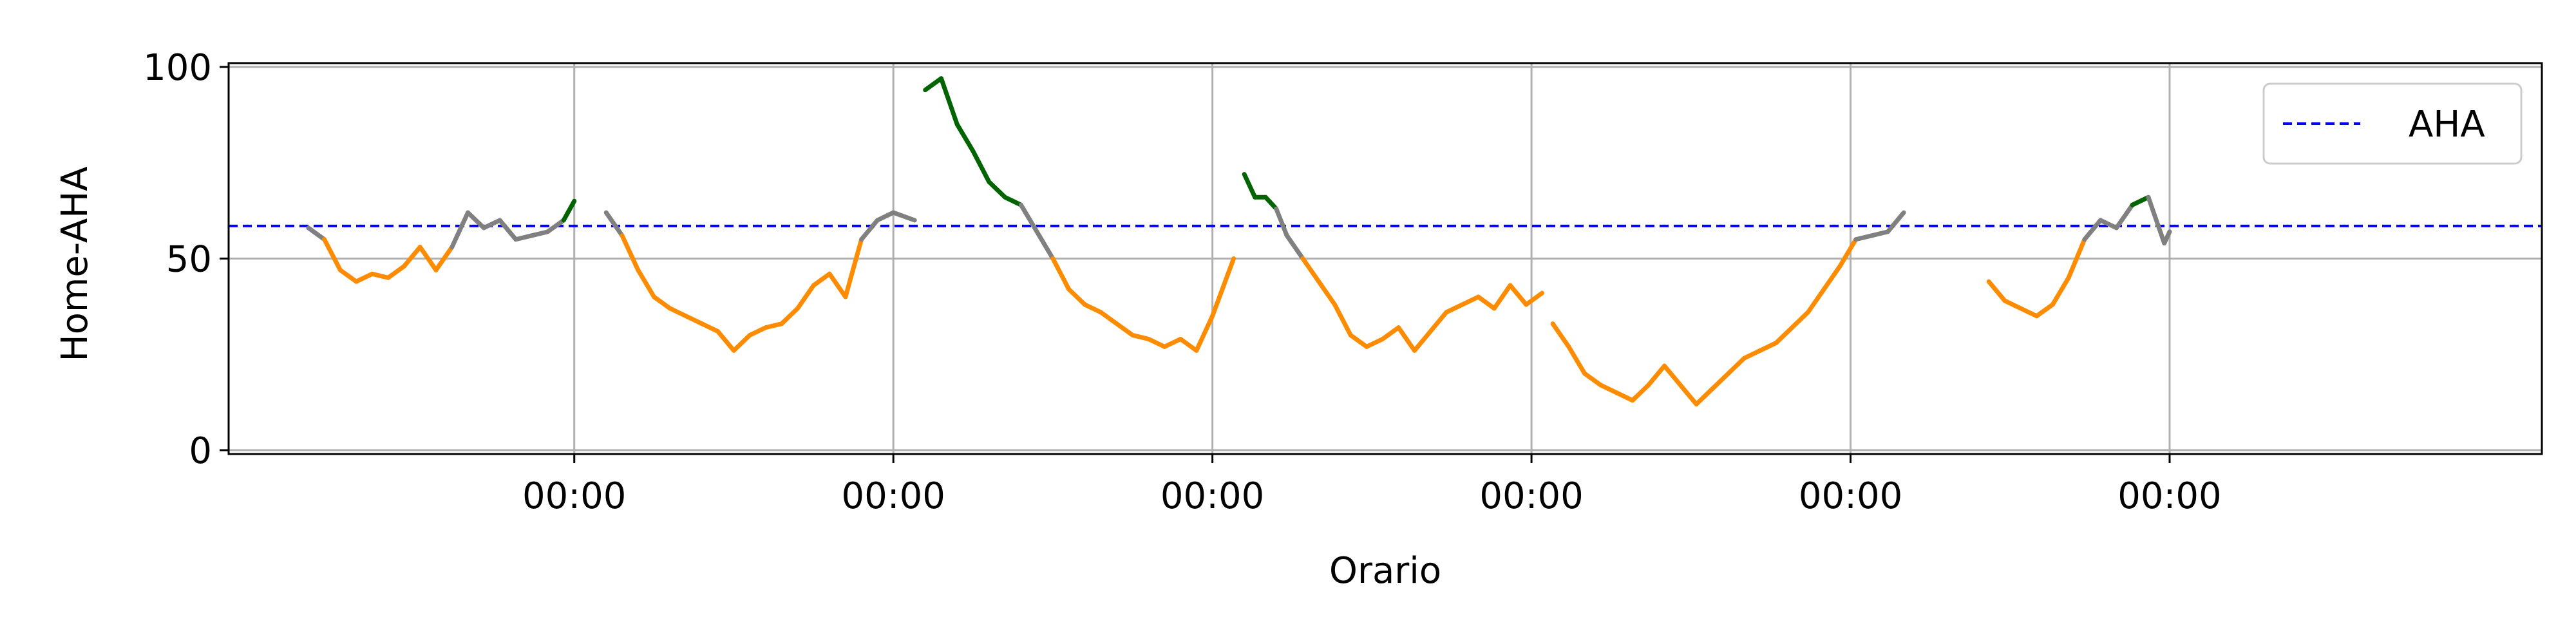 The image size is (2576, 644). Describe the element at coordinates (1372, 485) in the screenshot. I see `x-axis: 00:00 00:00 00:00 00:00 00:00 00:00` at that location.